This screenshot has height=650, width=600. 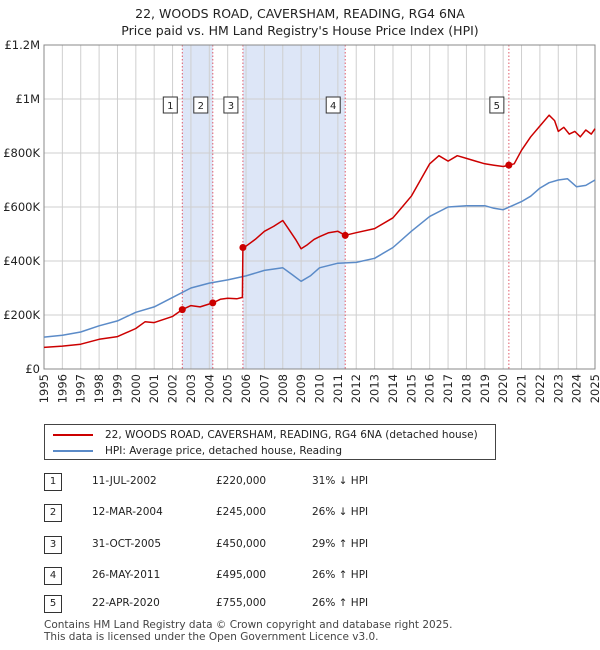 I want to click on sale-price: £755,000, so click(x=241, y=603).